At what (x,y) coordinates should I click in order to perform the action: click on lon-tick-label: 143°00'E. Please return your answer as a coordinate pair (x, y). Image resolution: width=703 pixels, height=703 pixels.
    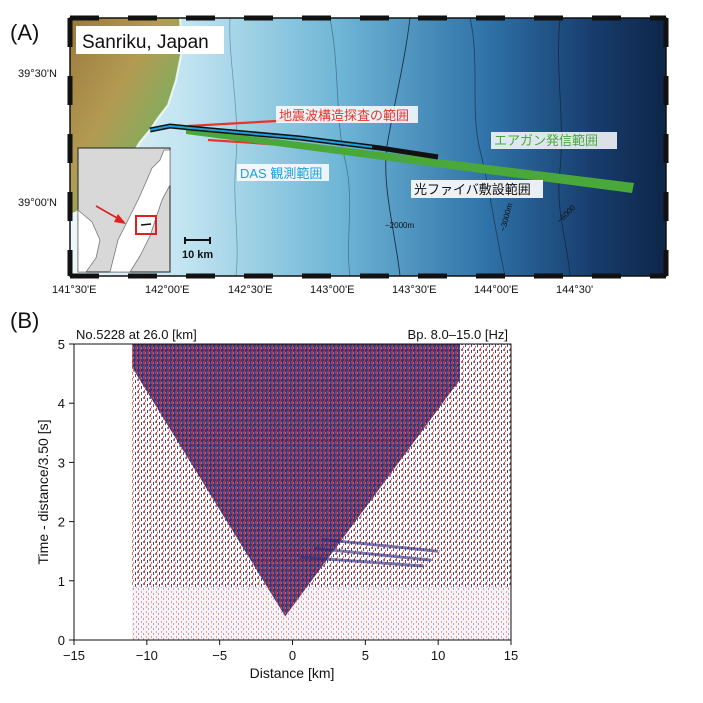
    Looking at the image, I should click on (332, 290).